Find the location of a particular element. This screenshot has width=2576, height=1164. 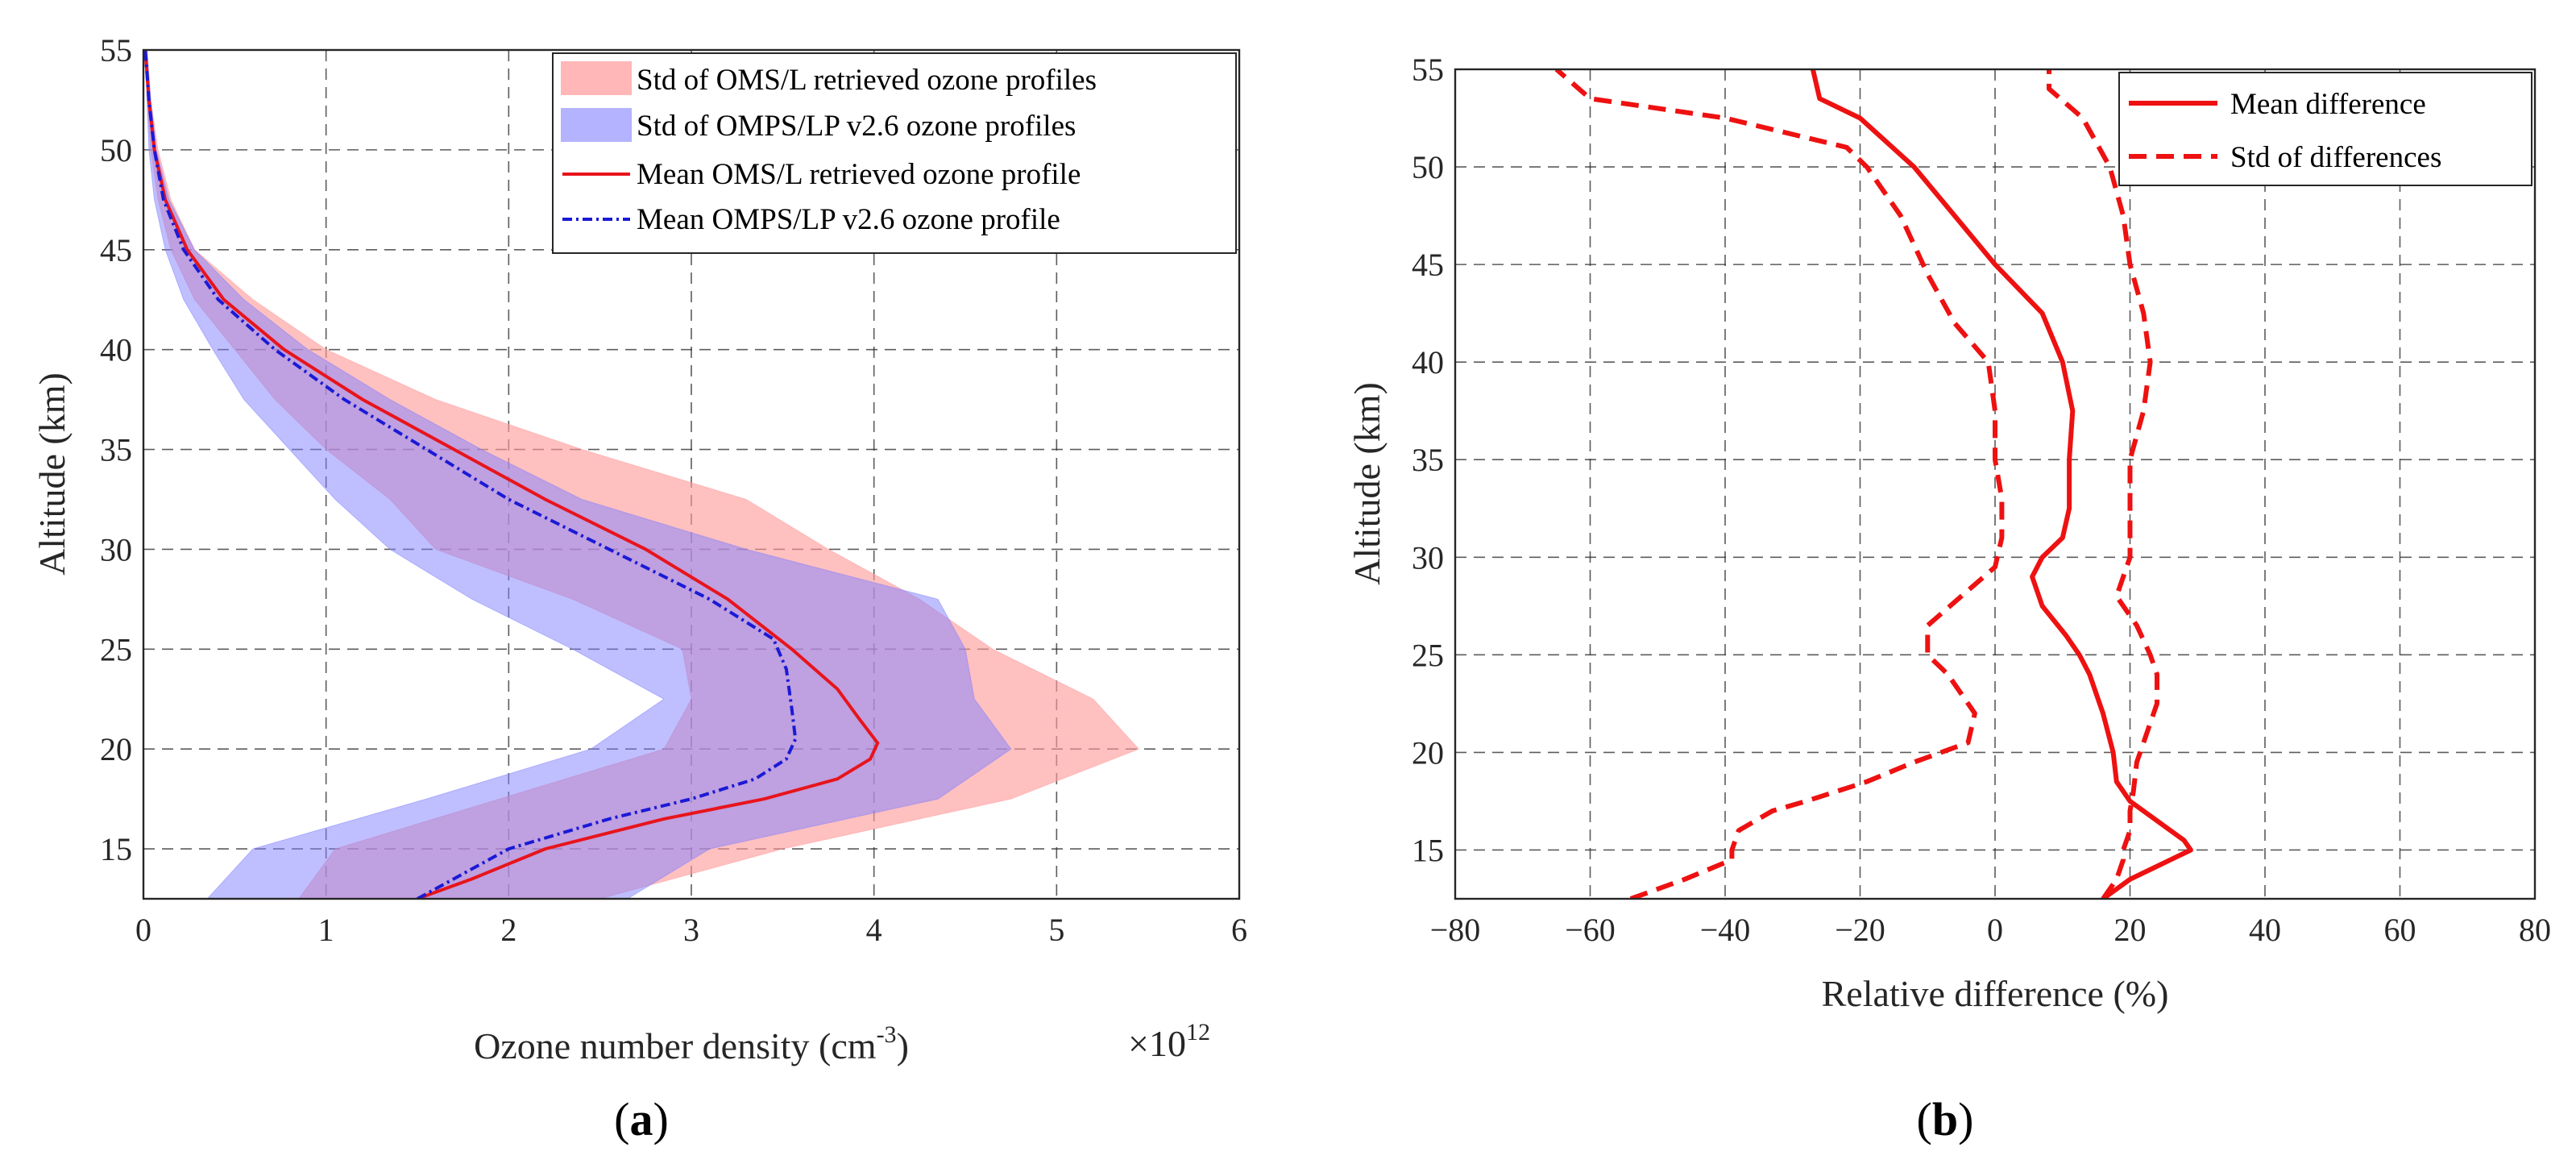

x-tick-label: 2 is located at coordinates (508, 930).